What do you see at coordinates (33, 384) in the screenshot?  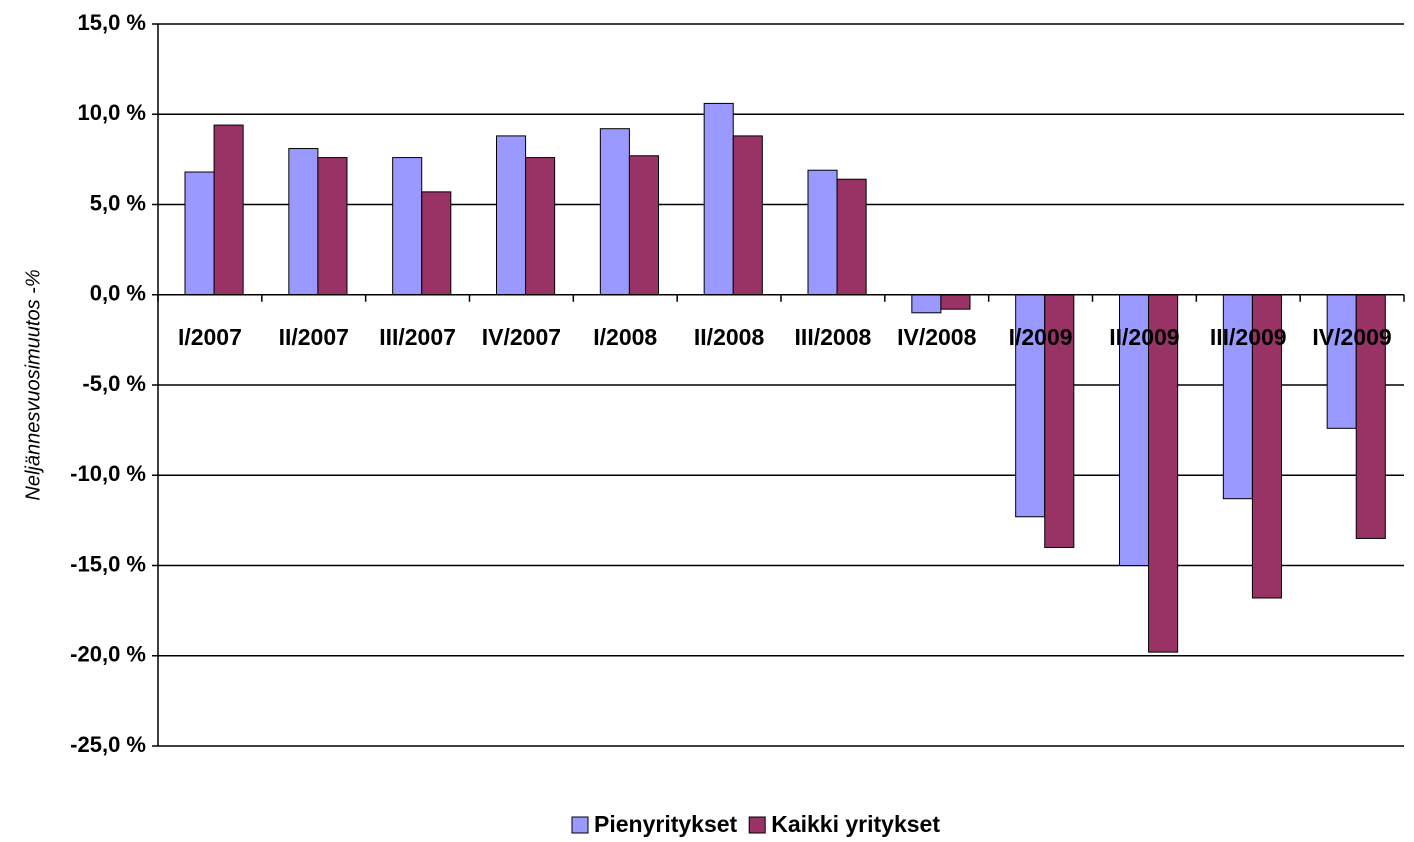 I see `y-axis-label: Neljännesvuosimuutos -%` at bounding box center [33, 384].